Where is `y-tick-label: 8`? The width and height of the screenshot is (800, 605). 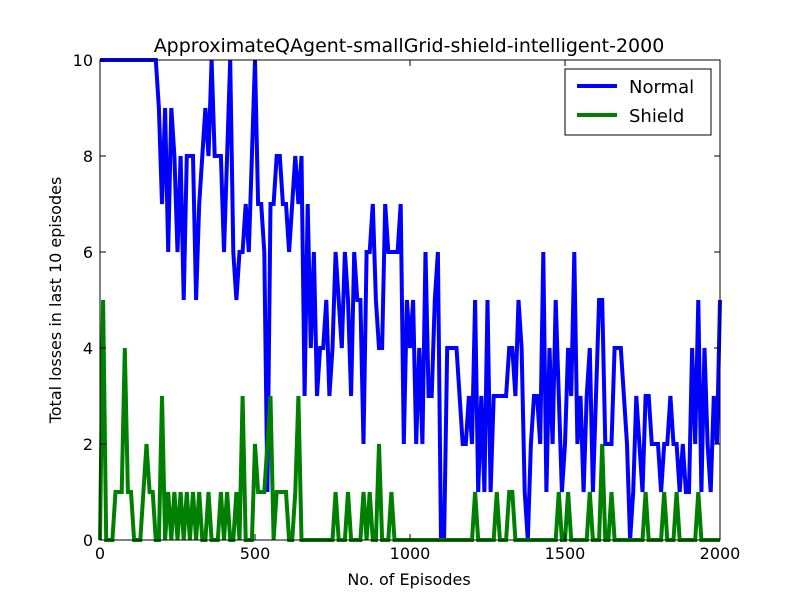
y-tick-label: 8 is located at coordinates (88, 156).